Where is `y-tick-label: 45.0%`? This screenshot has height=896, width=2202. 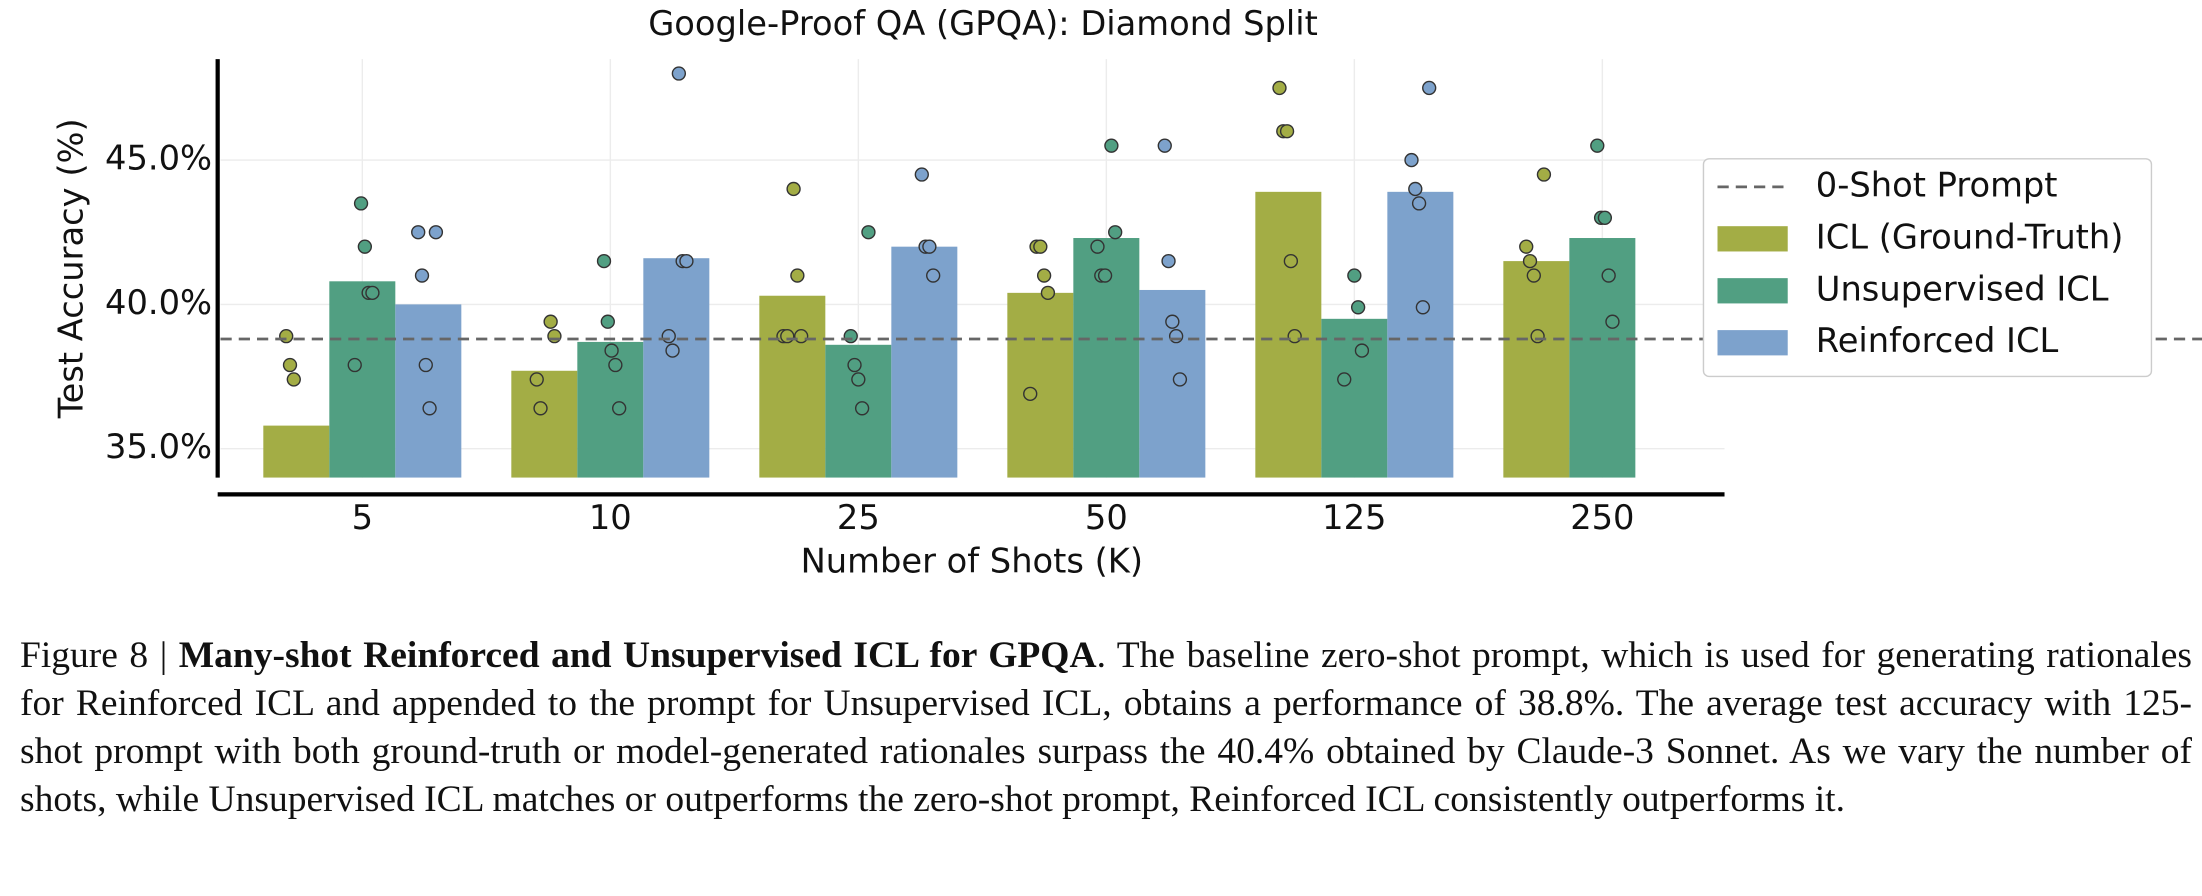 y-tick-label: 45.0% is located at coordinates (158, 158).